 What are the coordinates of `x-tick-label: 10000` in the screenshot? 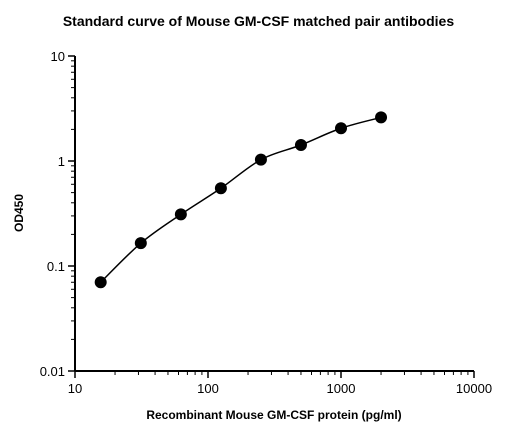 It's located at (474, 388).